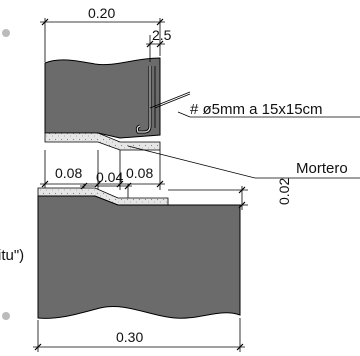 This screenshot has height=356, width=360. I want to click on dim-width-upper-text: 0.20, so click(101, 13).